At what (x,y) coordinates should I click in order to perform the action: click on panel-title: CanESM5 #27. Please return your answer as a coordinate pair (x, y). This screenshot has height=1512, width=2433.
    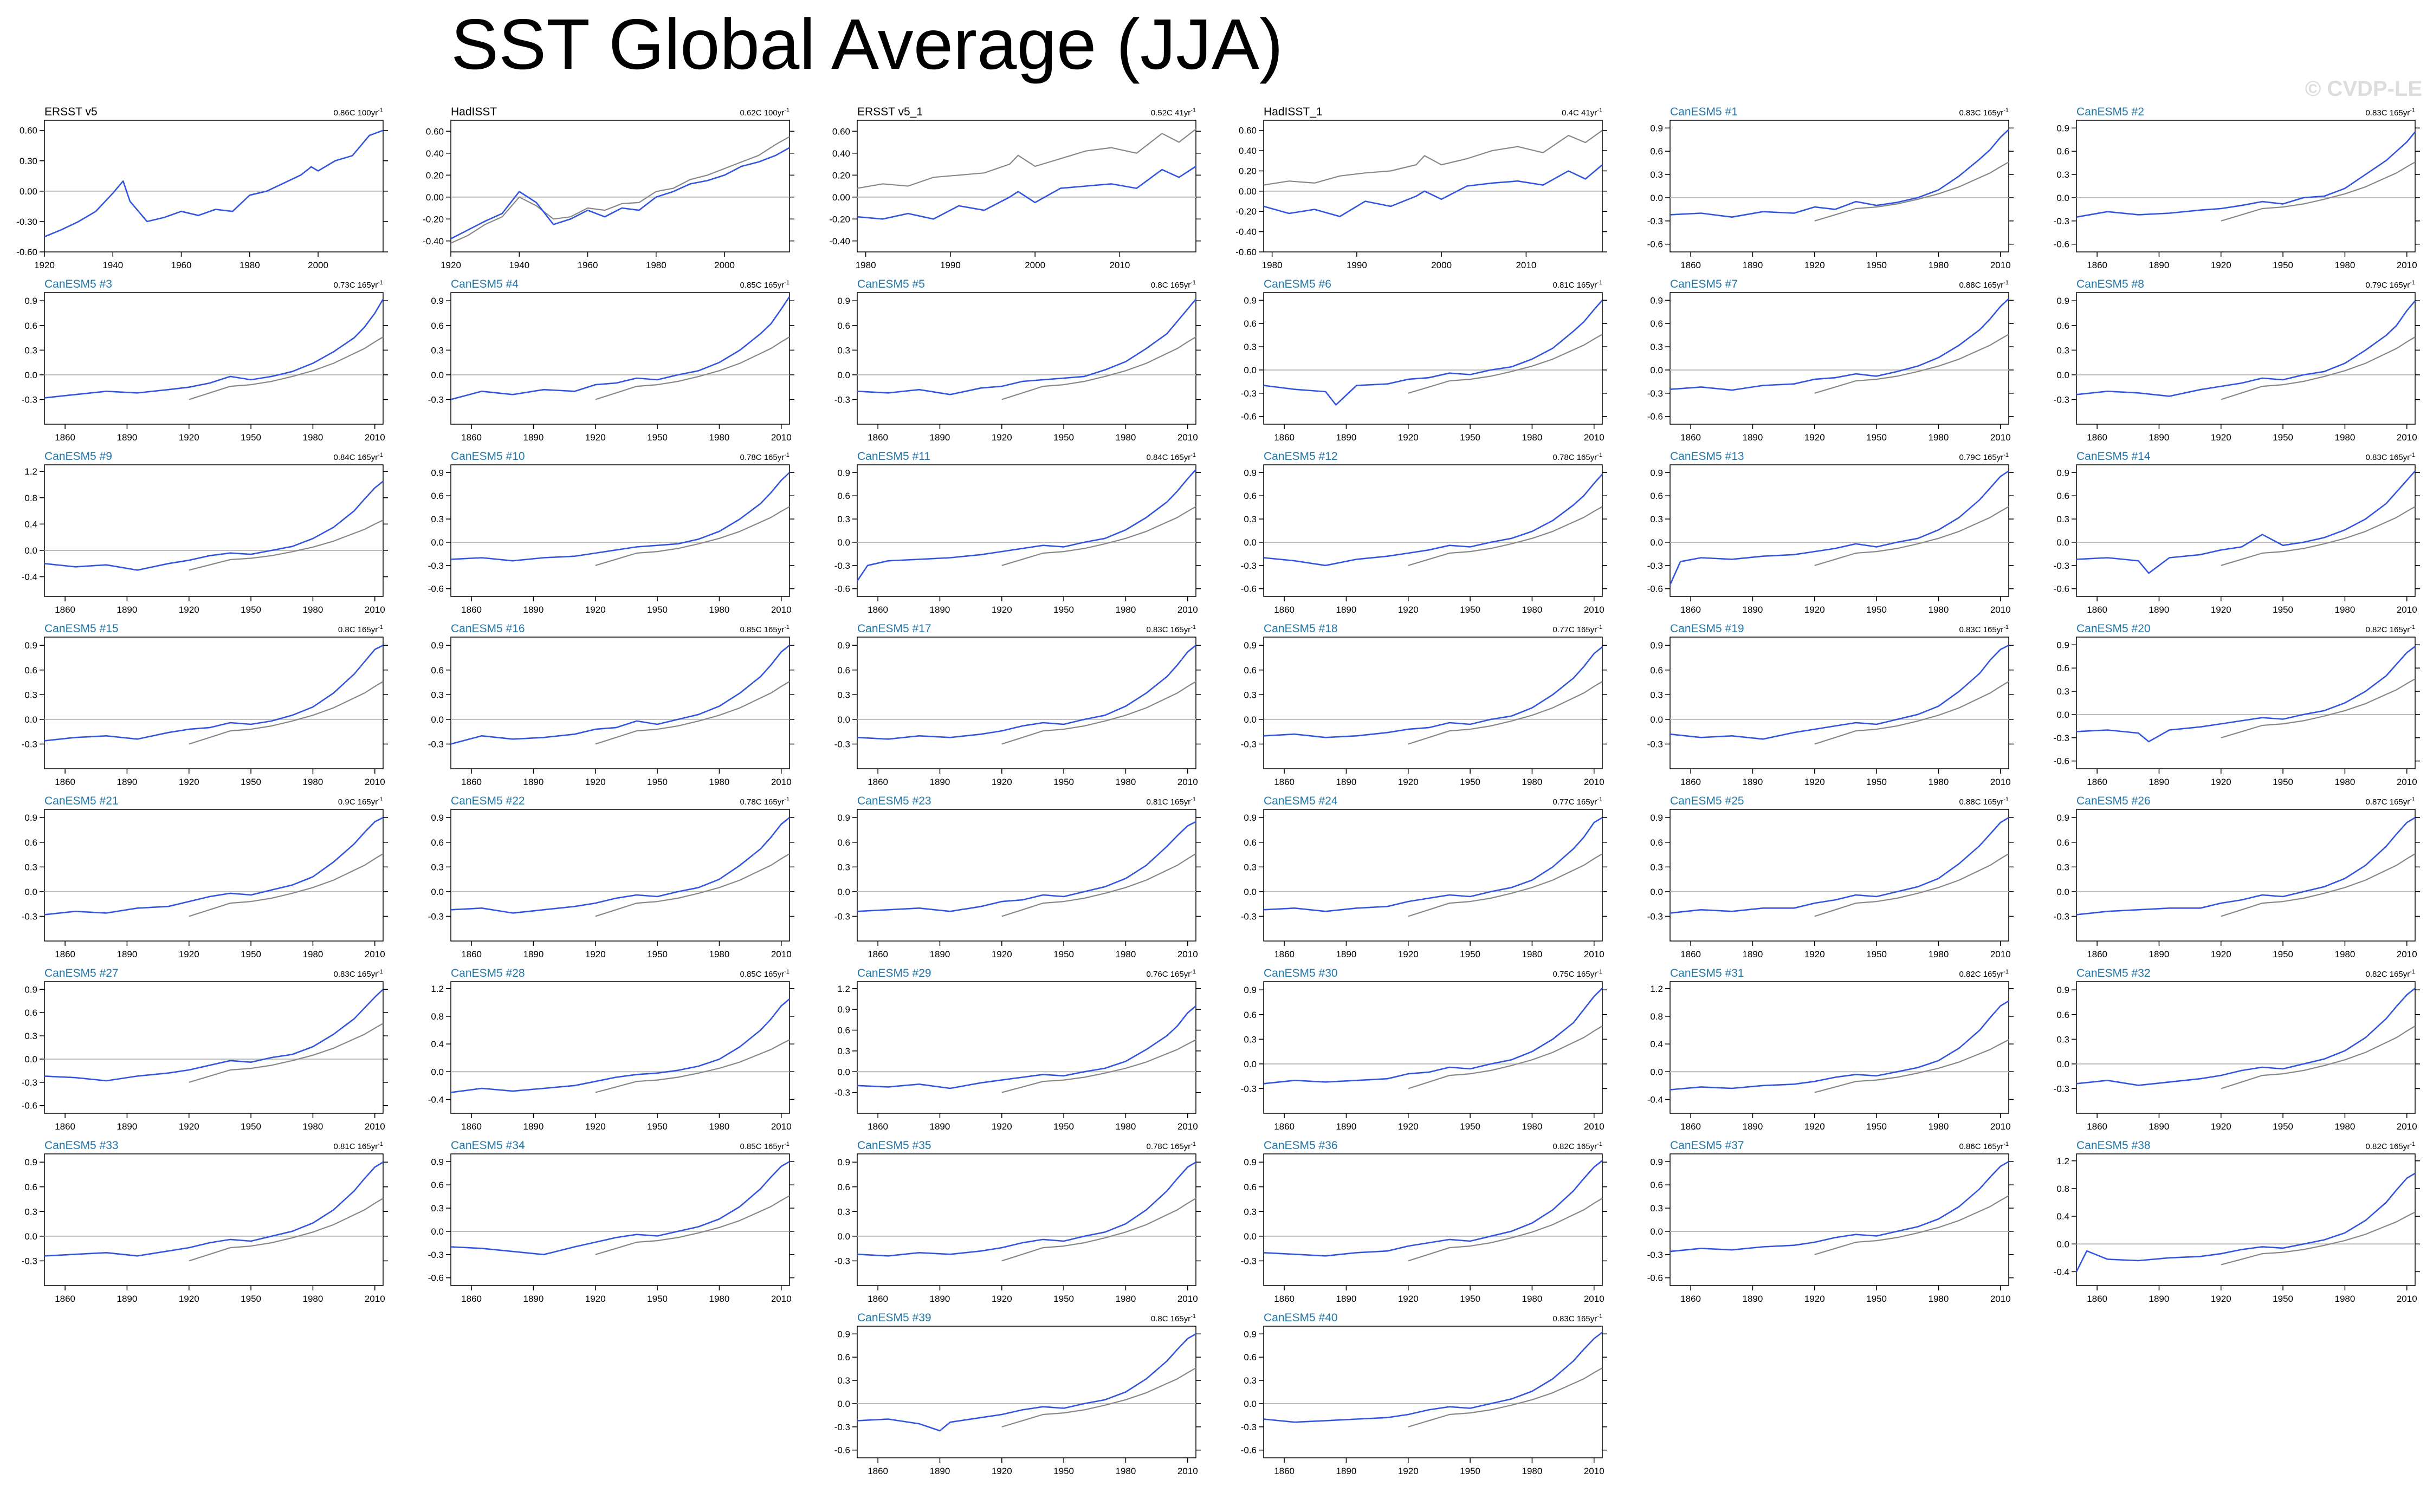
    Looking at the image, I should click on (81, 973).